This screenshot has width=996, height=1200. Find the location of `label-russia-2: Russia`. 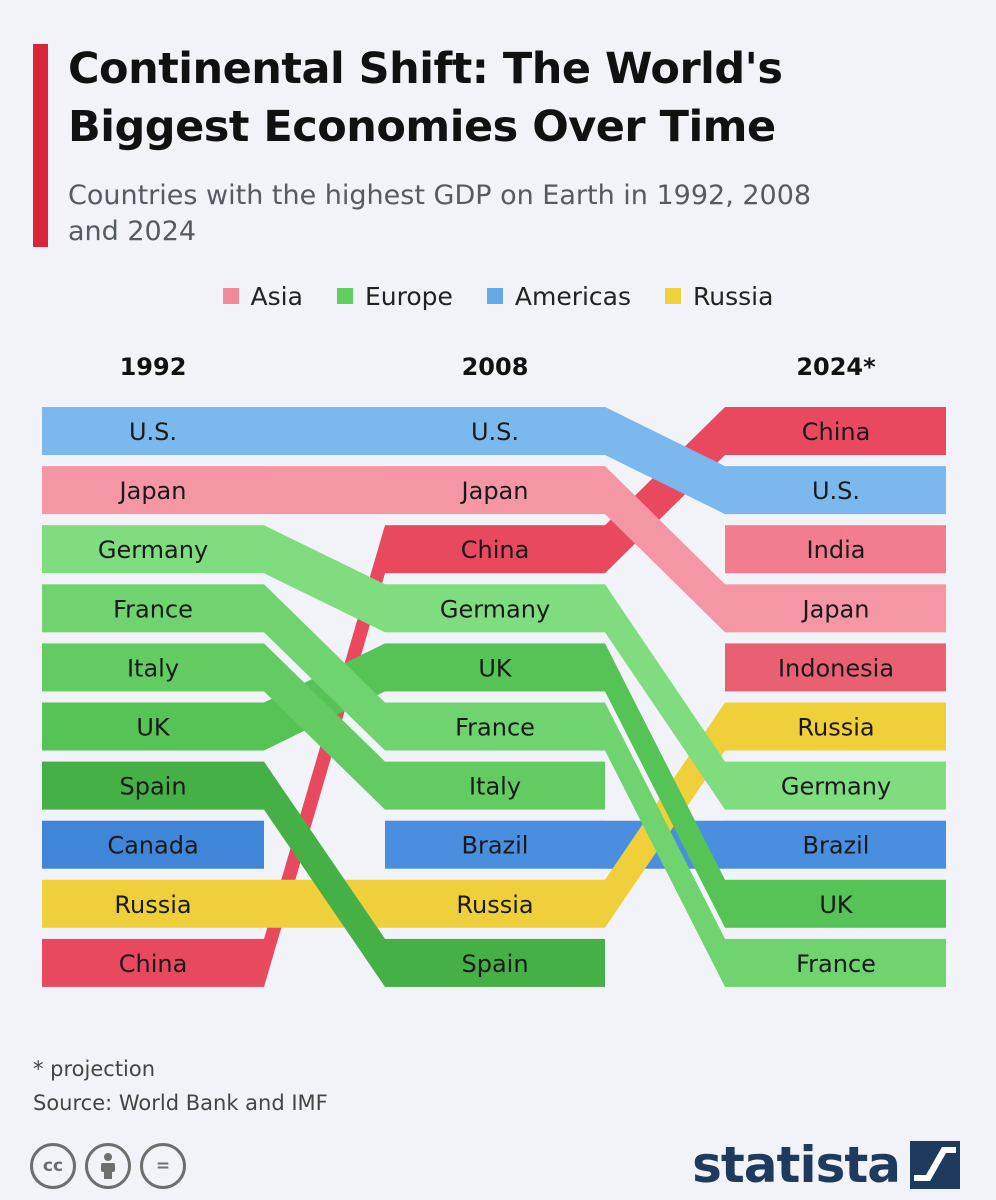

label-russia-2: Russia is located at coordinates (835, 728).